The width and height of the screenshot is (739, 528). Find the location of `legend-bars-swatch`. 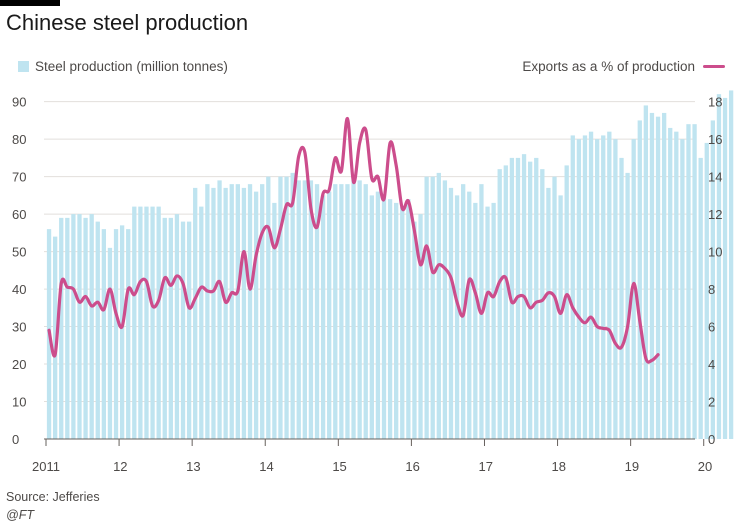

legend-bars-swatch is located at coordinates (23, 66).